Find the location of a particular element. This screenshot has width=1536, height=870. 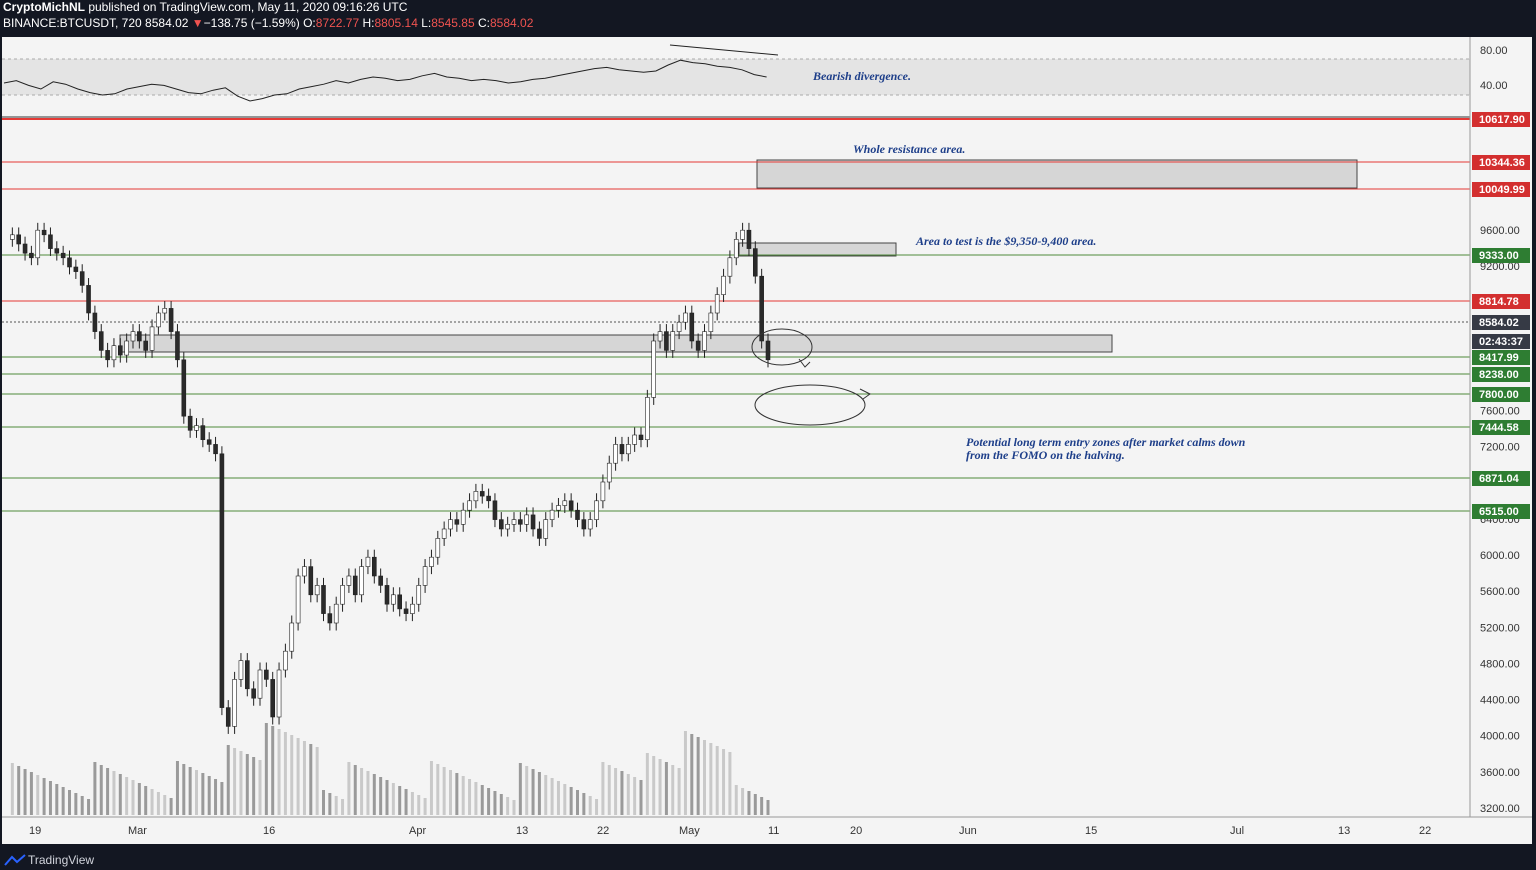

tradingview-logo-icon is located at coordinates (15, 860).